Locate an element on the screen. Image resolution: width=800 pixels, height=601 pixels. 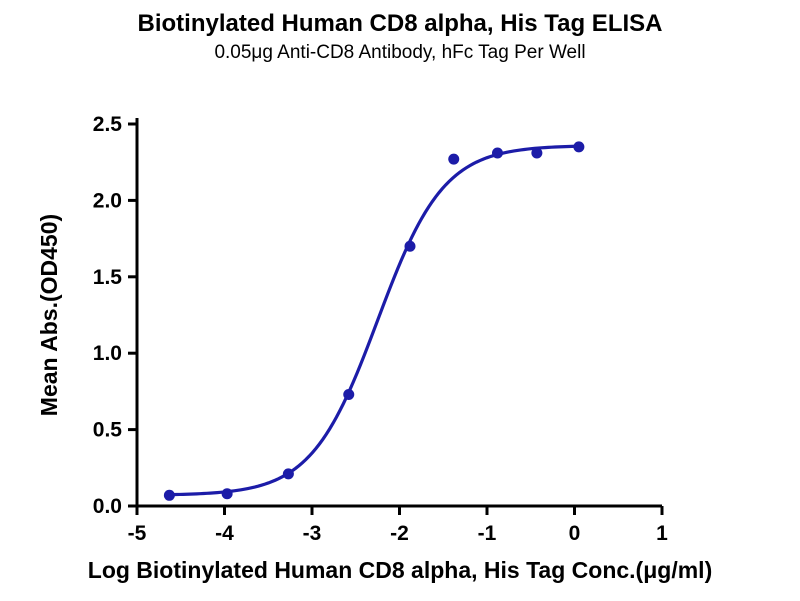
x-tick-label: 0 is located at coordinates (575, 533).